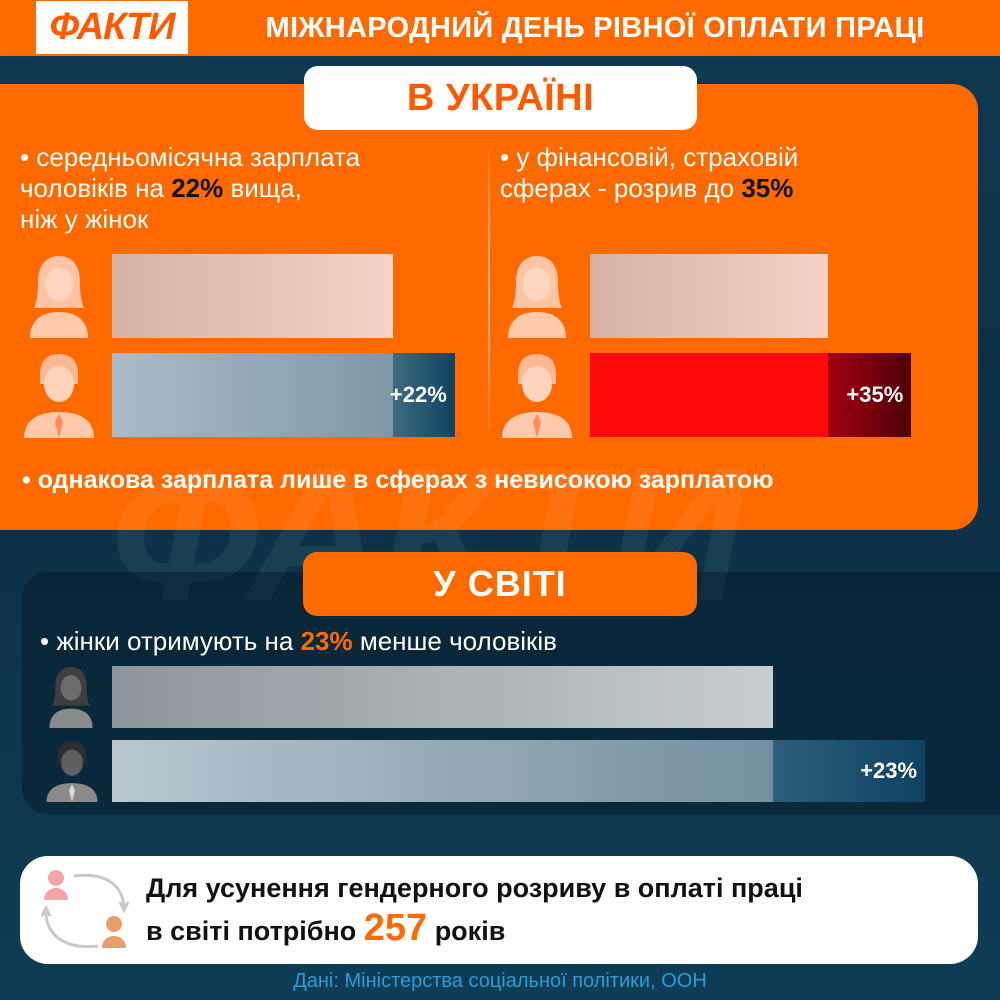 Image resolution: width=1000 pixels, height=1000 pixels. Describe the element at coordinates (326, 641) in the screenshot. I see `stat-highlight: 23%` at that location.